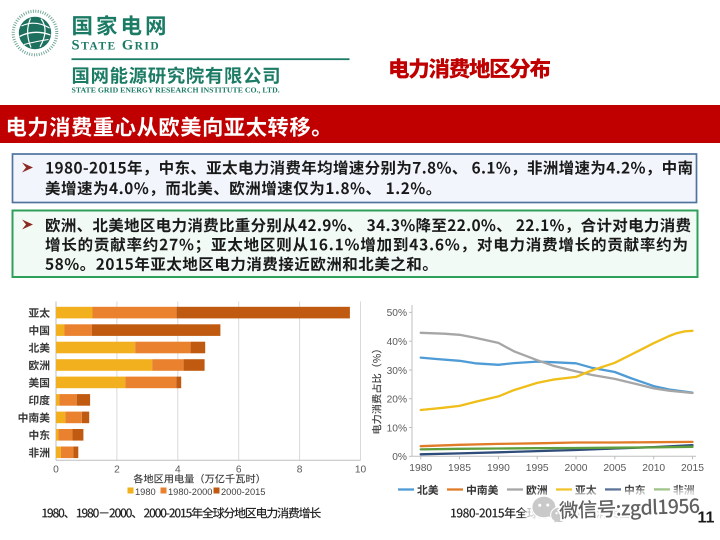  What do you see at coordinates (537, 468) in the screenshot?
I see `svg-text: 1995` at bounding box center [537, 468].